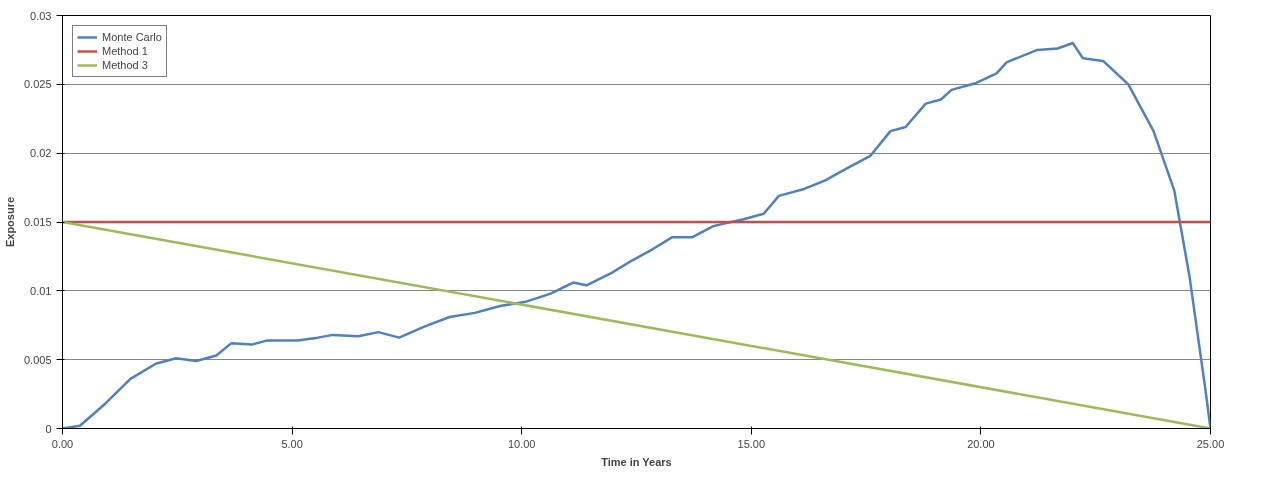 Image resolution: width=1261 pixels, height=481 pixels. Describe the element at coordinates (521, 443) in the screenshot. I see `x-tick-label: 10.00` at that location.